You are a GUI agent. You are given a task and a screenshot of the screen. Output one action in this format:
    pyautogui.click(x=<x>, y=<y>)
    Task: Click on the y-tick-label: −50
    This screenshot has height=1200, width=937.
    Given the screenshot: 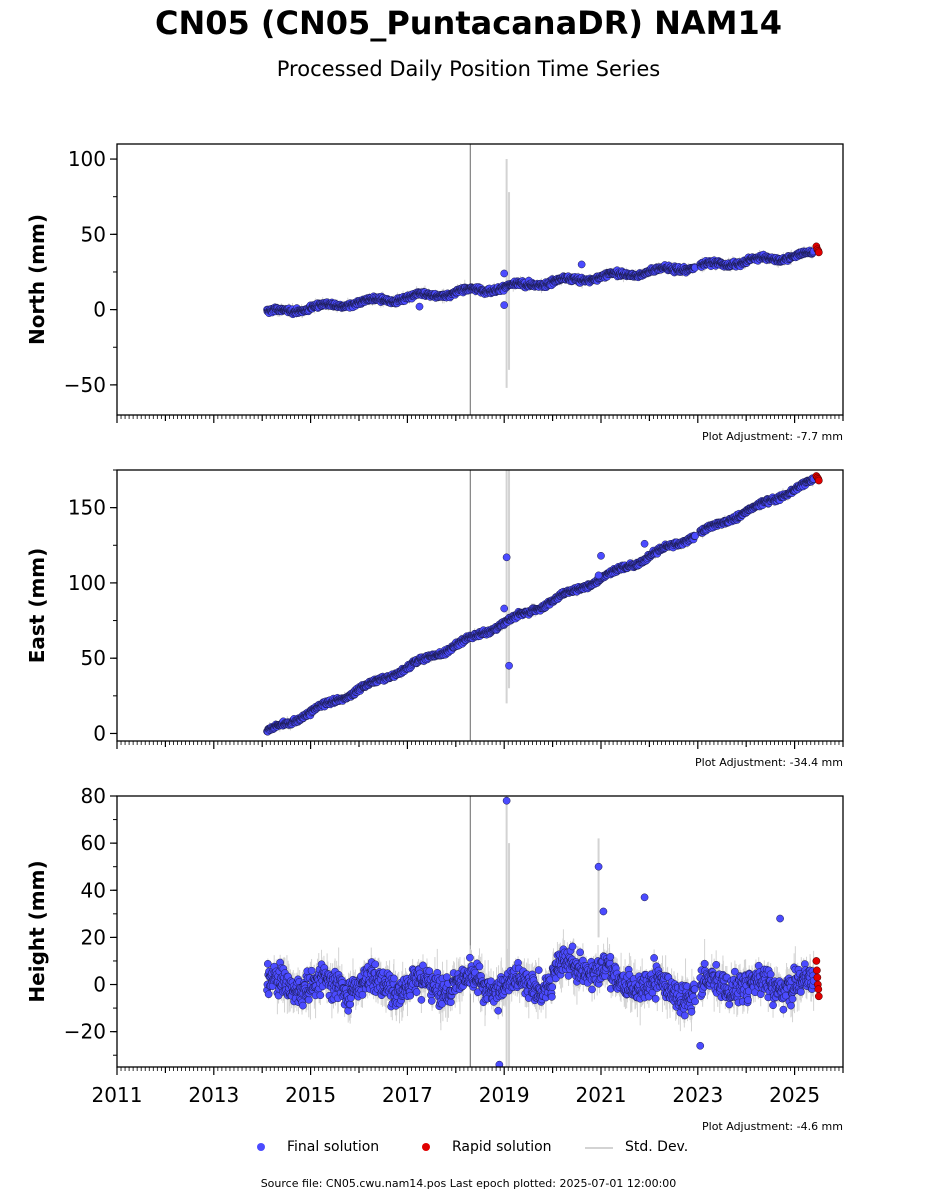 What is the action you would take?
    pyautogui.click(x=85, y=385)
    